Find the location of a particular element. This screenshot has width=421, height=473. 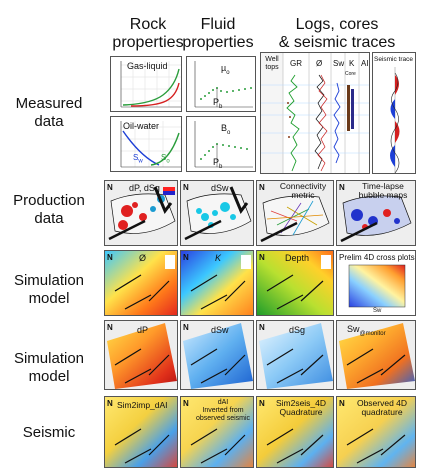

core-label: Core is located at coordinates (350, 74).